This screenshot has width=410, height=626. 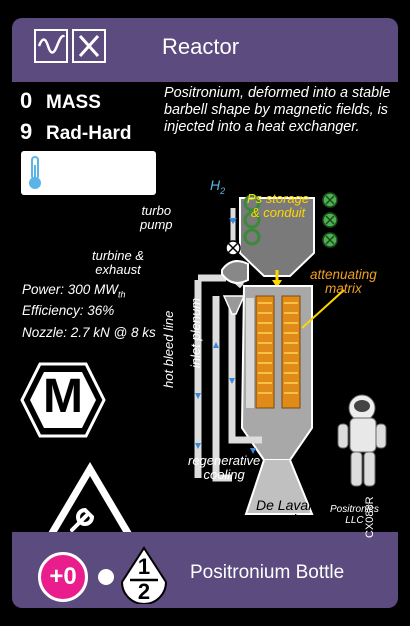 I want to click on regen-cooling-label: regenerative cooling, so click(x=224, y=467).